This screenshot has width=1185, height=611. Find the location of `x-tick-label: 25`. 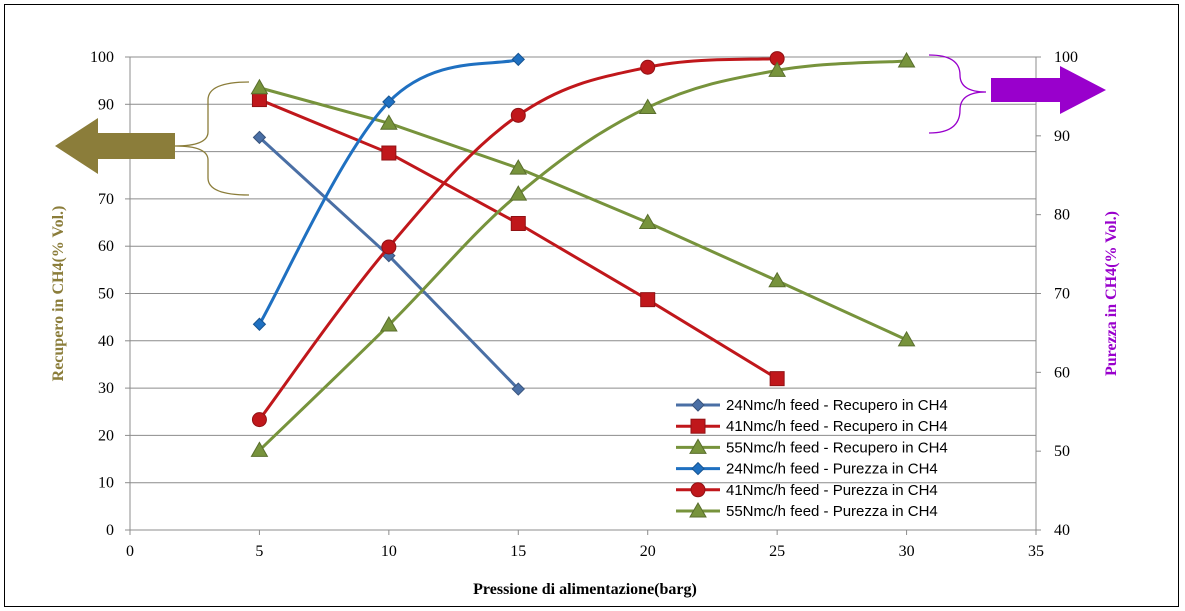

x-tick-label: 25 is located at coordinates (777, 551).